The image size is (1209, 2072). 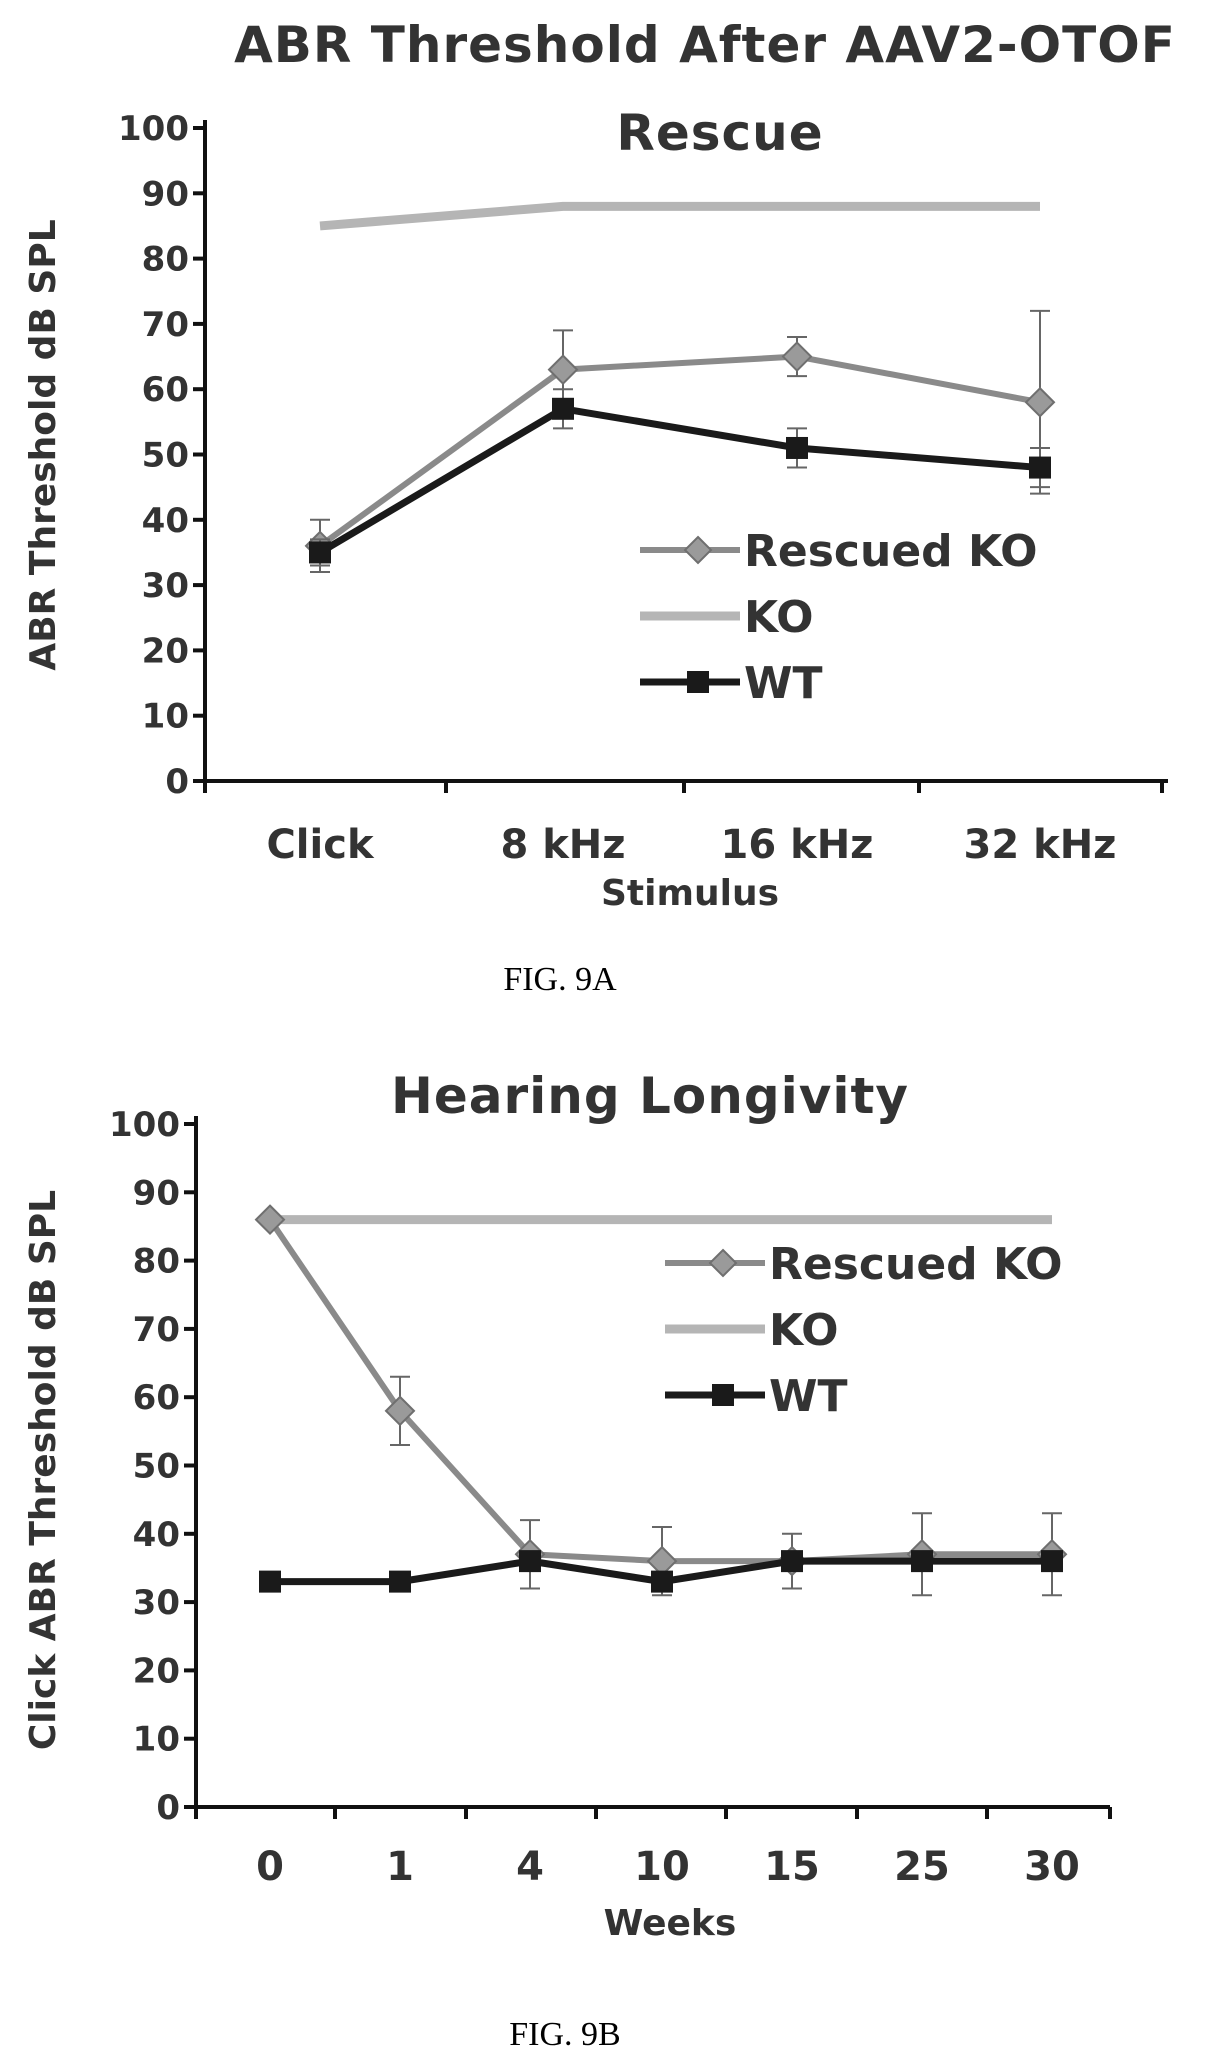 I want to click on chart-b-title: Hearing Longivity, so click(x=650, y=1096).